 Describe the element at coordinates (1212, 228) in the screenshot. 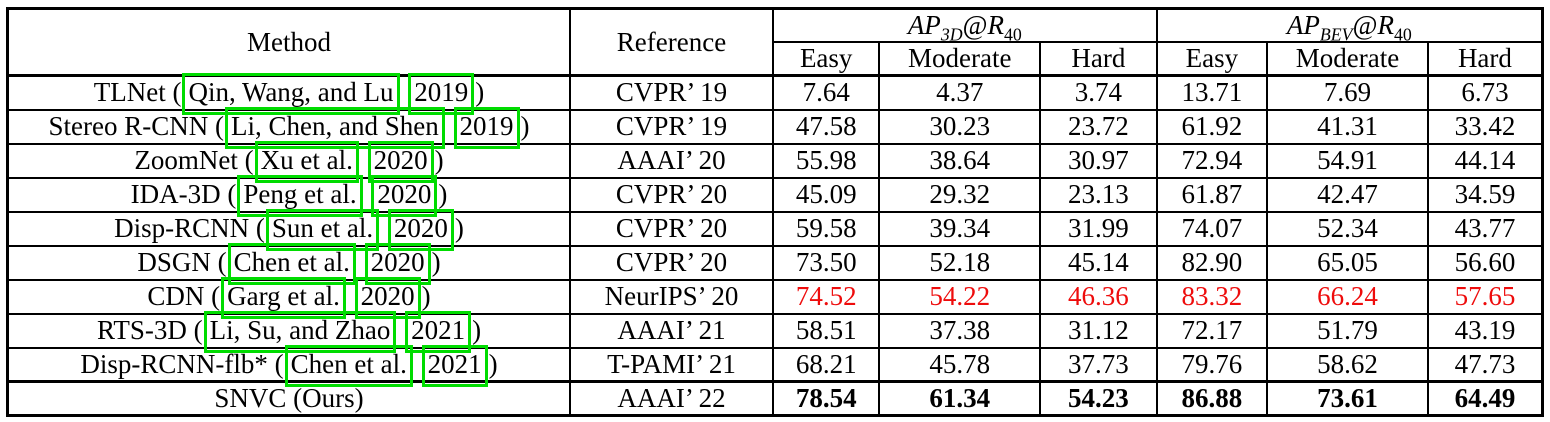

I see `apbev-easy-value: 74.07` at that location.